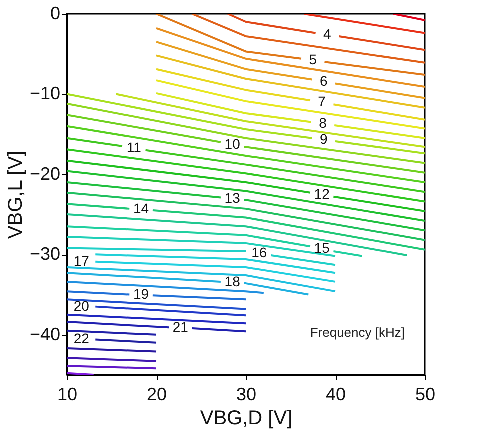 The width and height of the screenshot is (493, 441). I want to click on series-label: 10, so click(232, 144).